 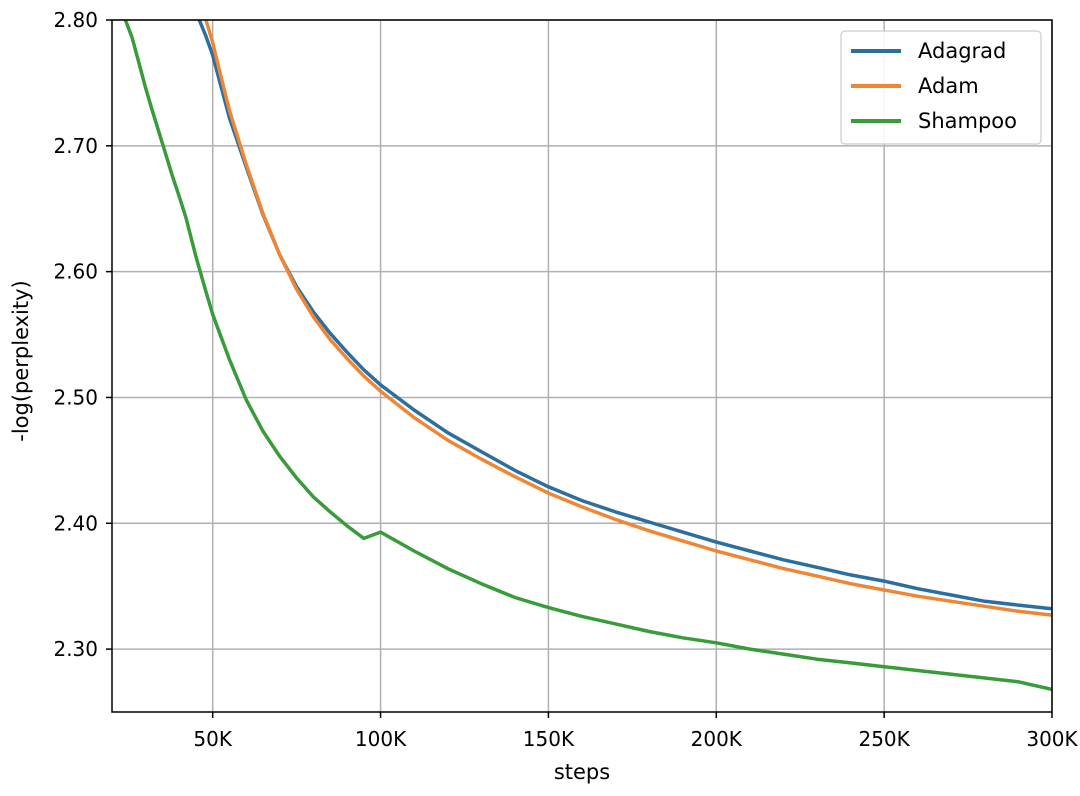 What do you see at coordinates (21, 361) in the screenshot?
I see `y-axis-label: -log(perplexity)` at bounding box center [21, 361].